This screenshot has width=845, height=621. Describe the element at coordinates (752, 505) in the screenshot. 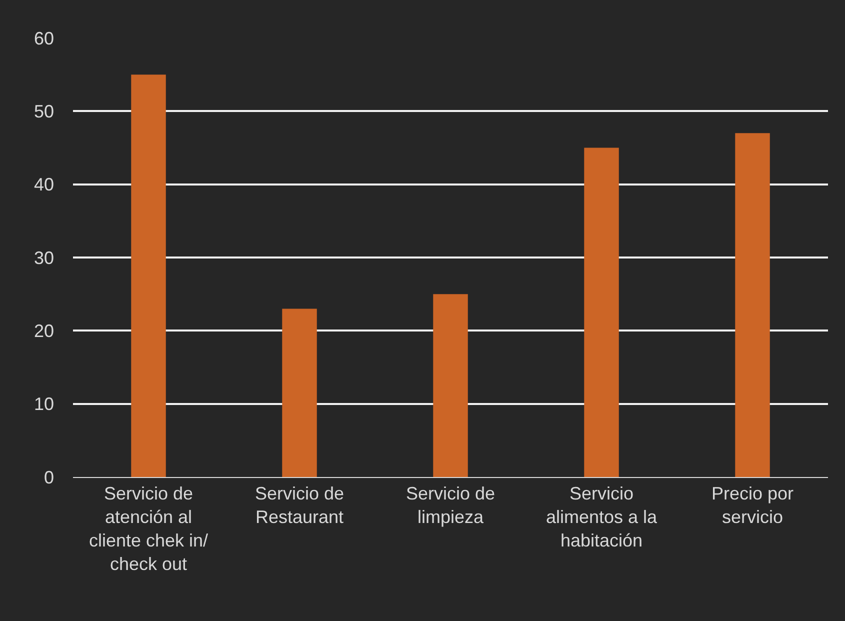

I see `x-tick-label: Precio por servicio` at that location.